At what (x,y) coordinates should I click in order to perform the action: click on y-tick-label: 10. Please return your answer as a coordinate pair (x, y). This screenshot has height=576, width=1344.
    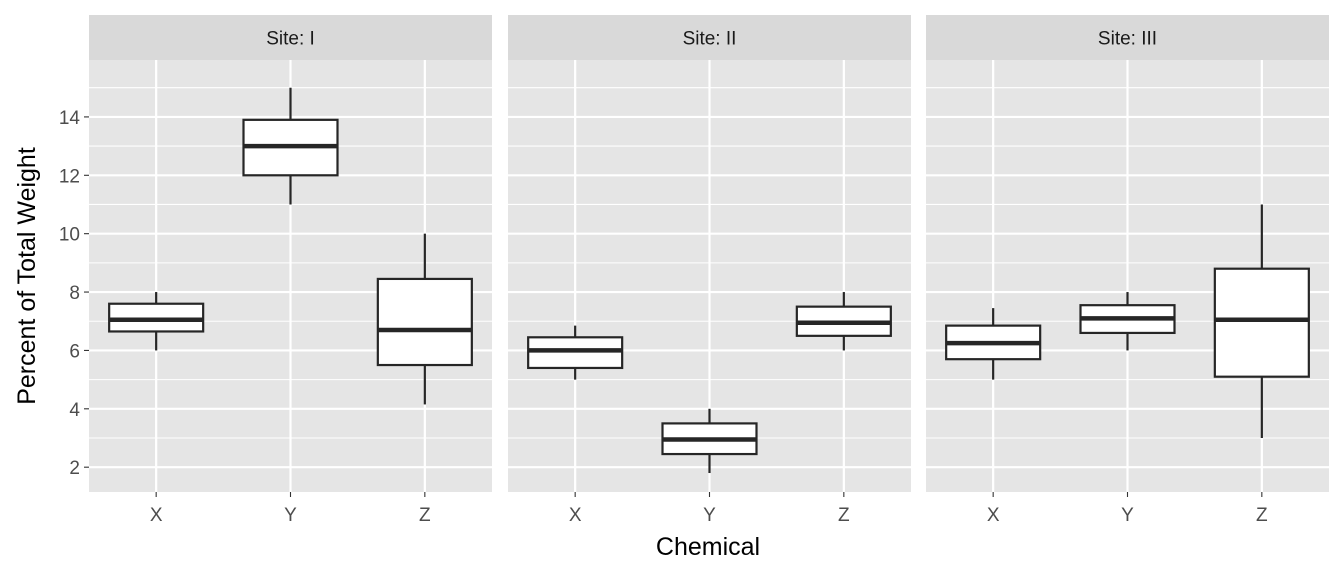
    Looking at the image, I should click on (69, 235).